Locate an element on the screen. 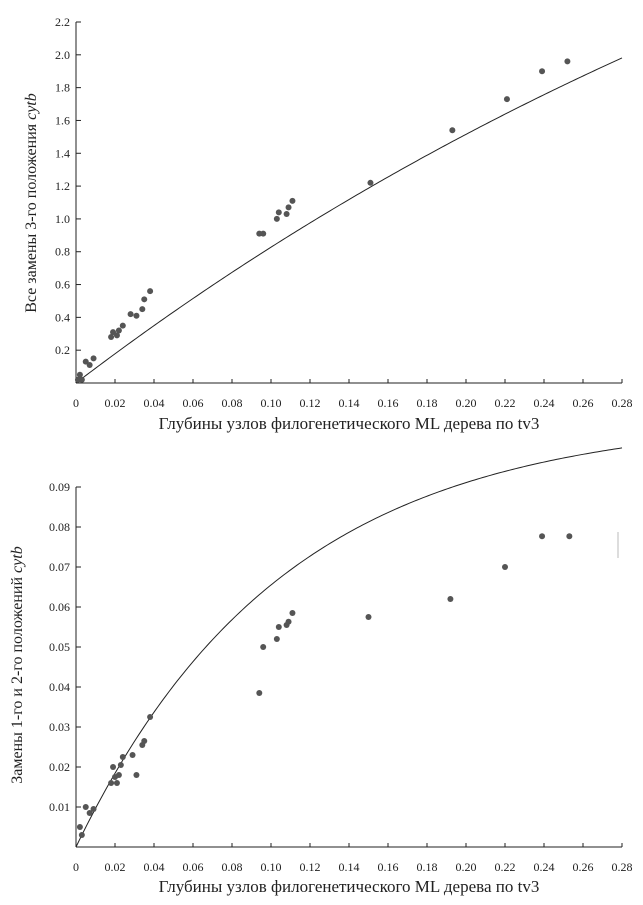 Image resolution: width=643 pixels, height=905 pixels. y-axis-label-main: Замены 1-го и 2-го положений is located at coordinates (17, 680).